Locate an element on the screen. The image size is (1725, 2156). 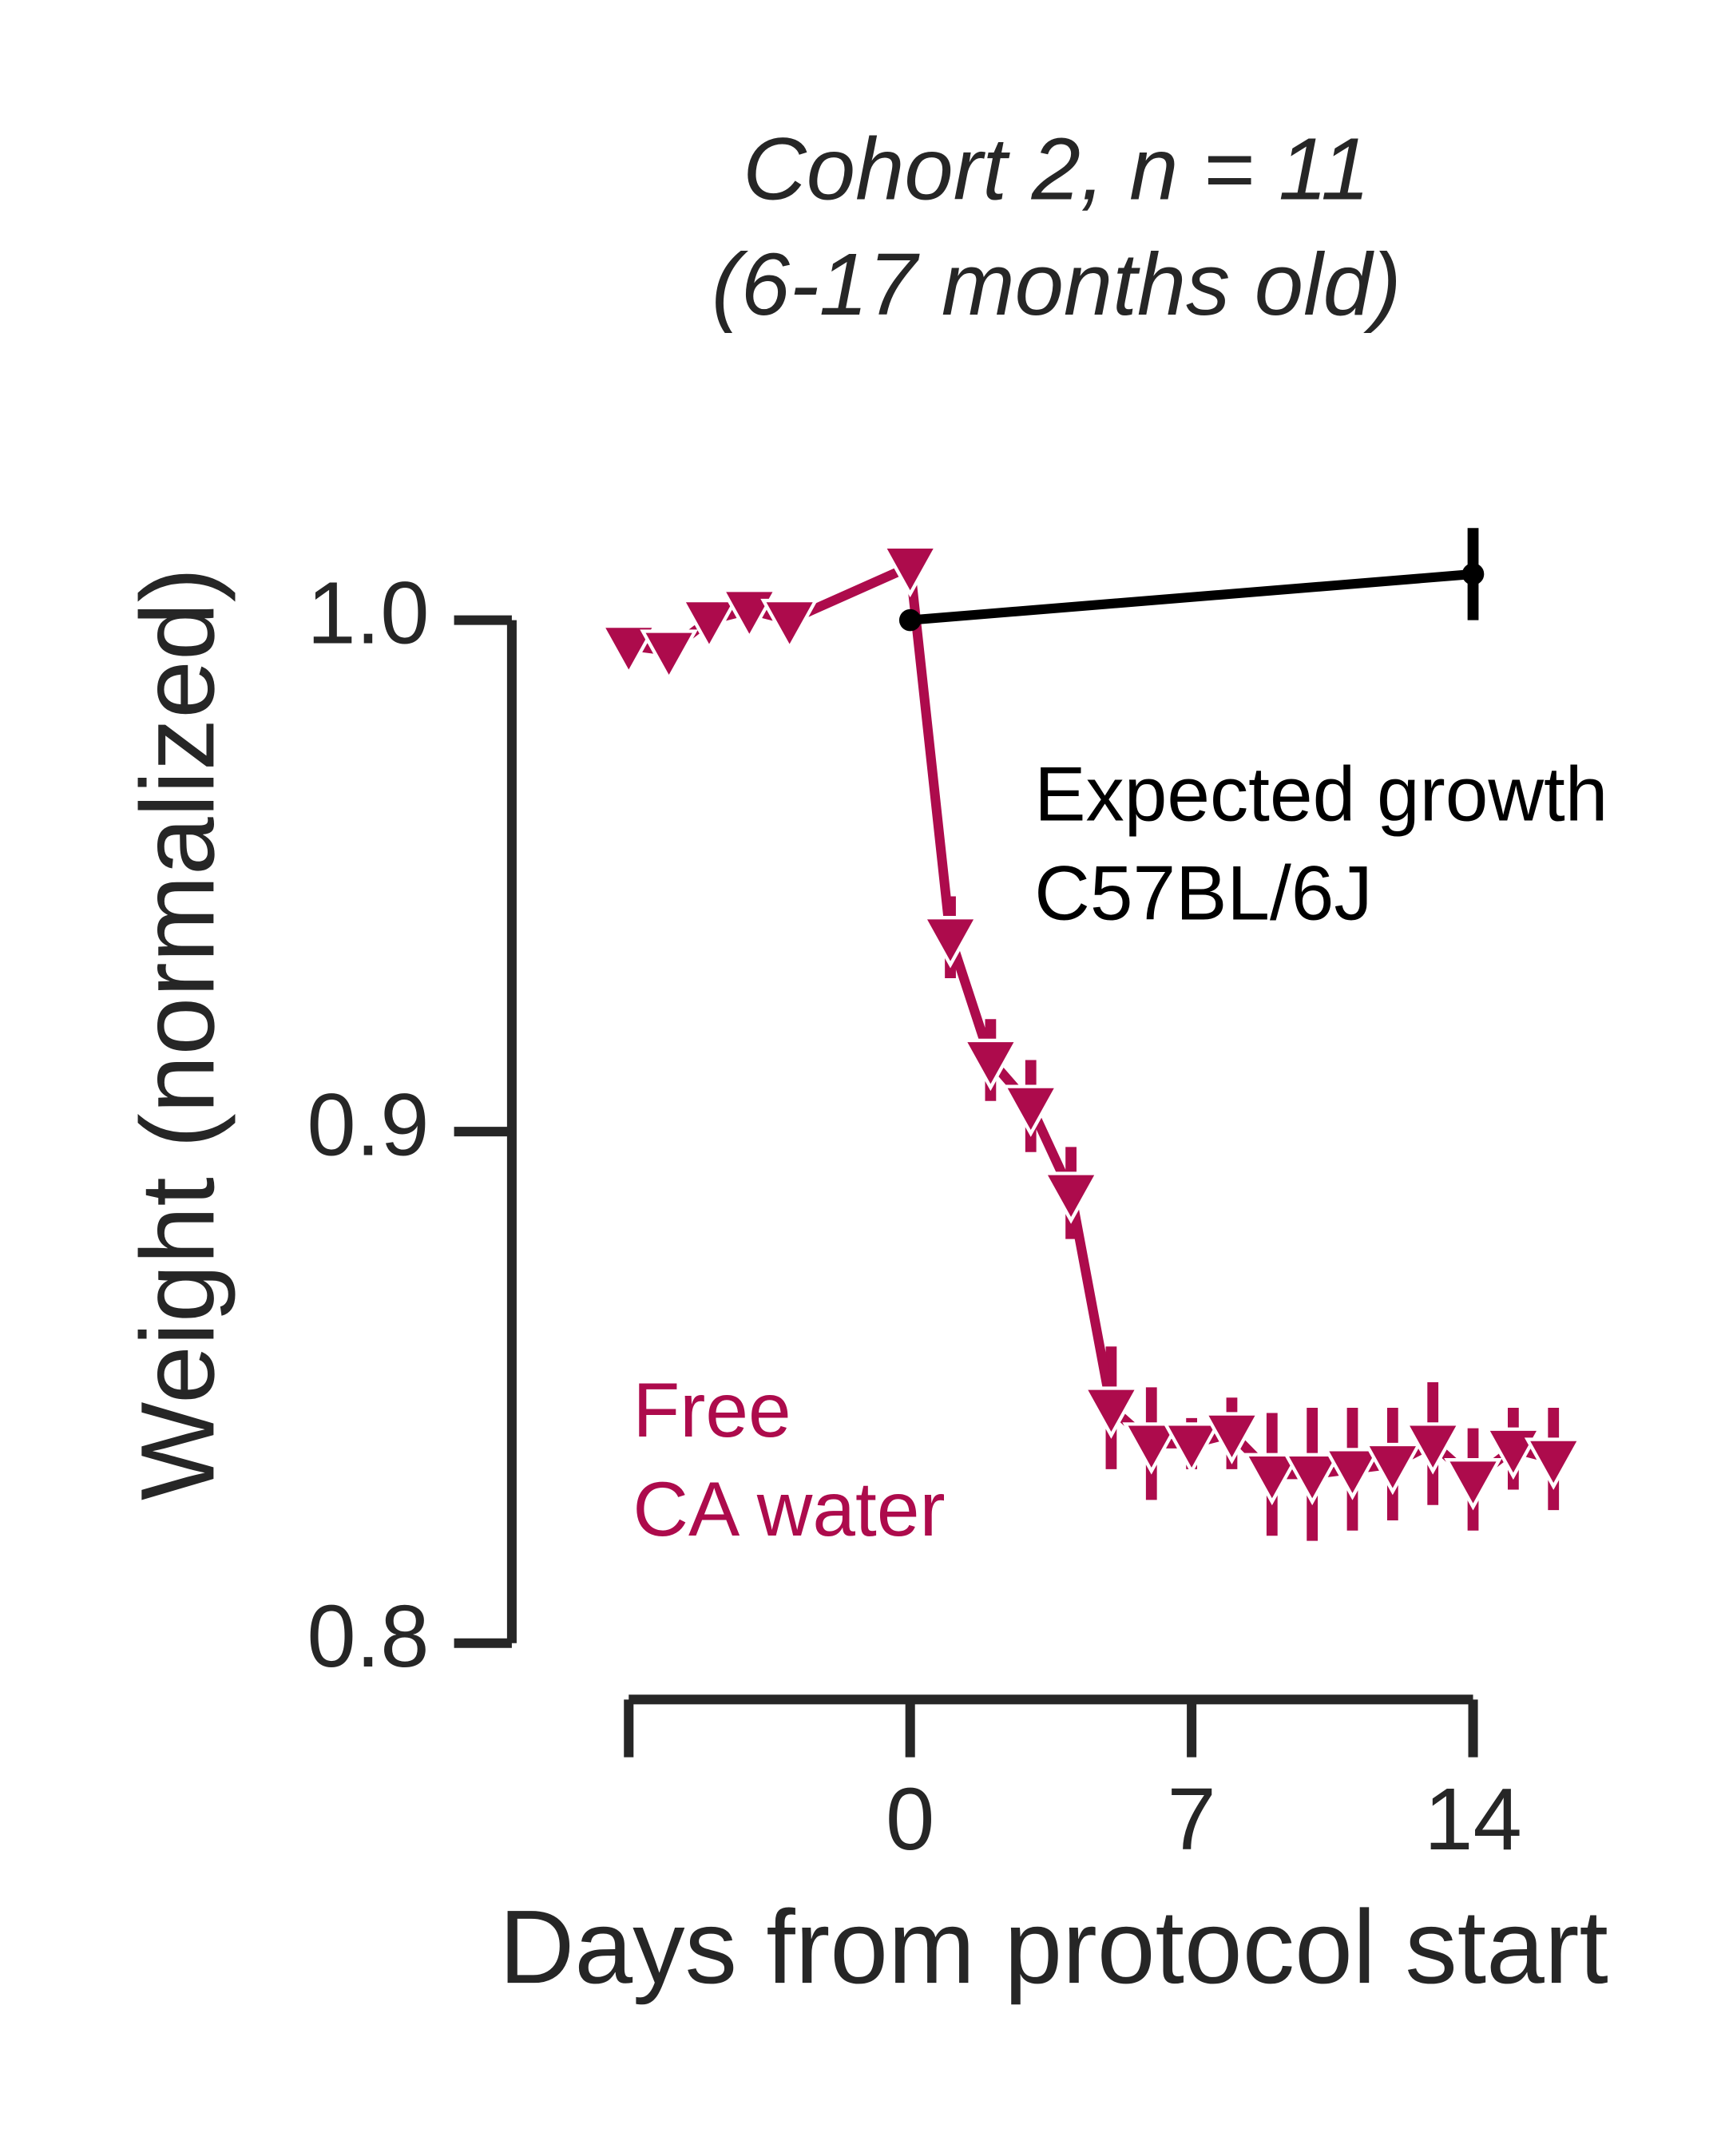
annotation: Expected growth is located at coordinates (1321, 795).